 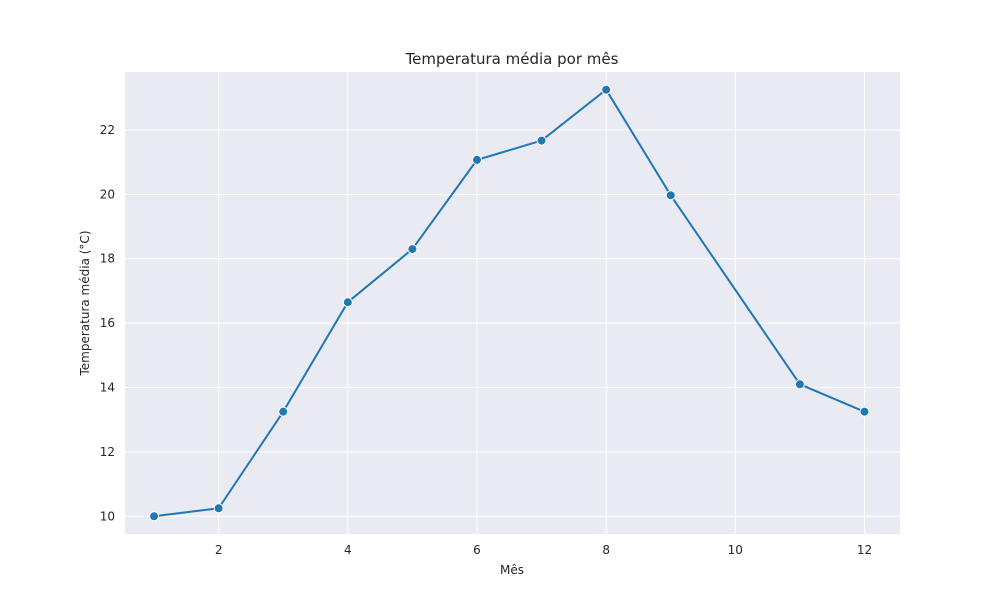 I want to click on y-tick-label: 22, so click(x=107, y=130).